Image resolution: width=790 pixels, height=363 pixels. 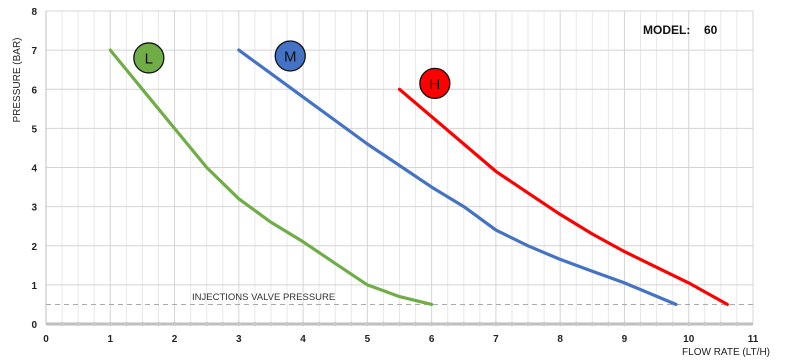 I want to click on model-value: 60, so click(x=711, y=30).